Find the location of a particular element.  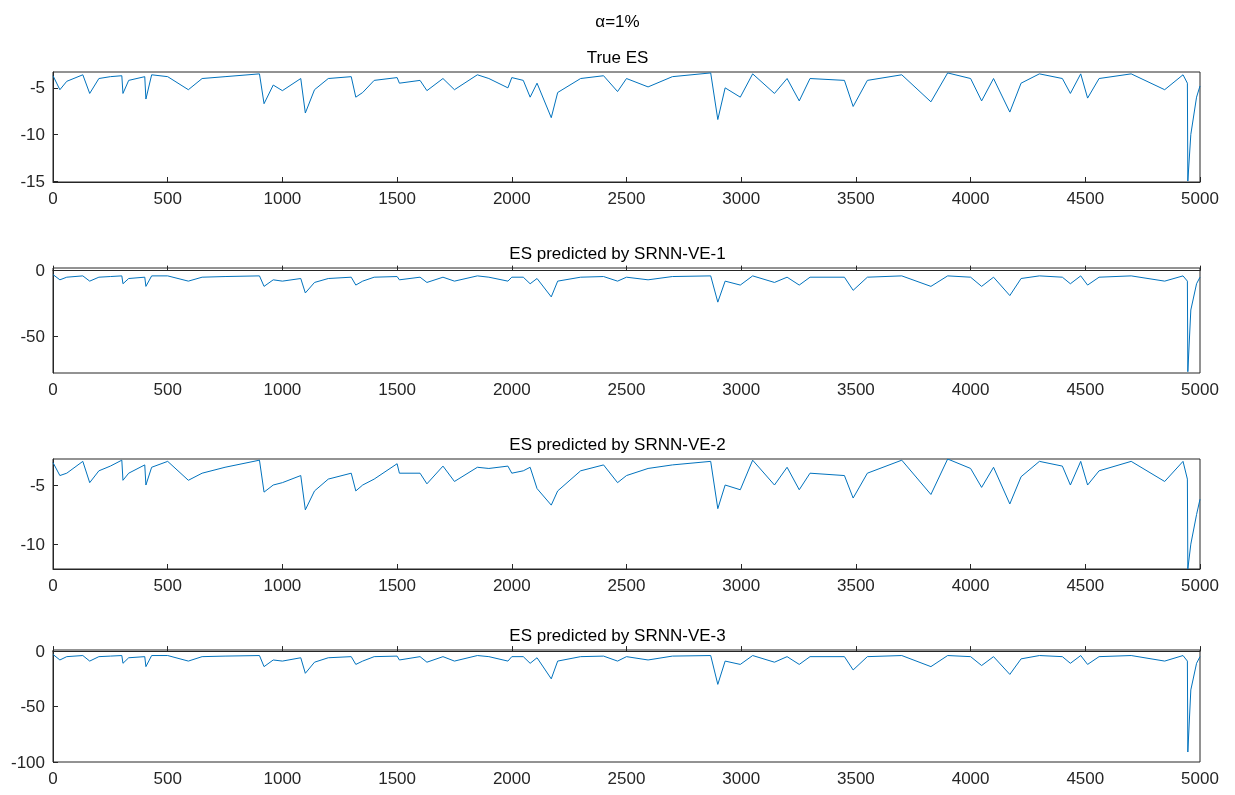

chart-subtitle: True ES is located at coordinates (617, 57).